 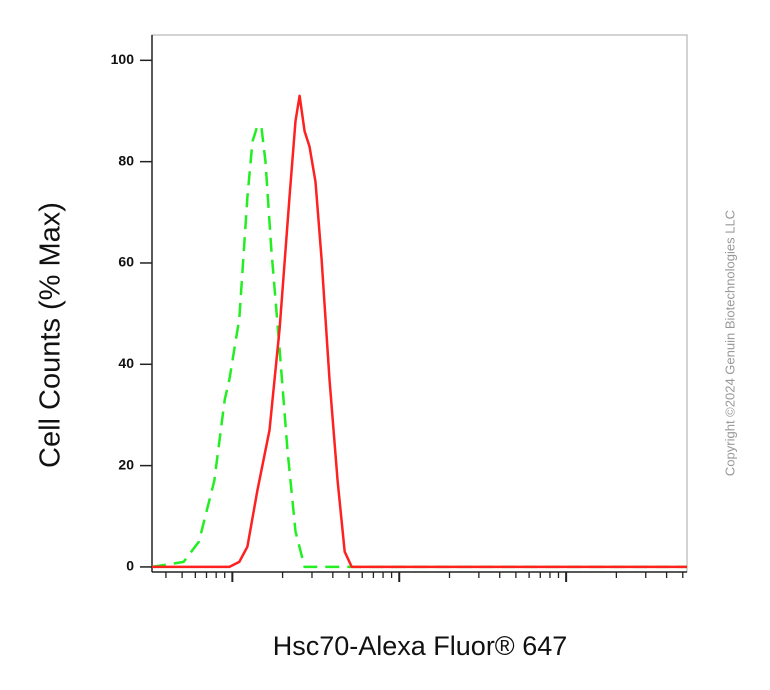 I want to click on y-tick-label: 20, so click(x=126, y=464).